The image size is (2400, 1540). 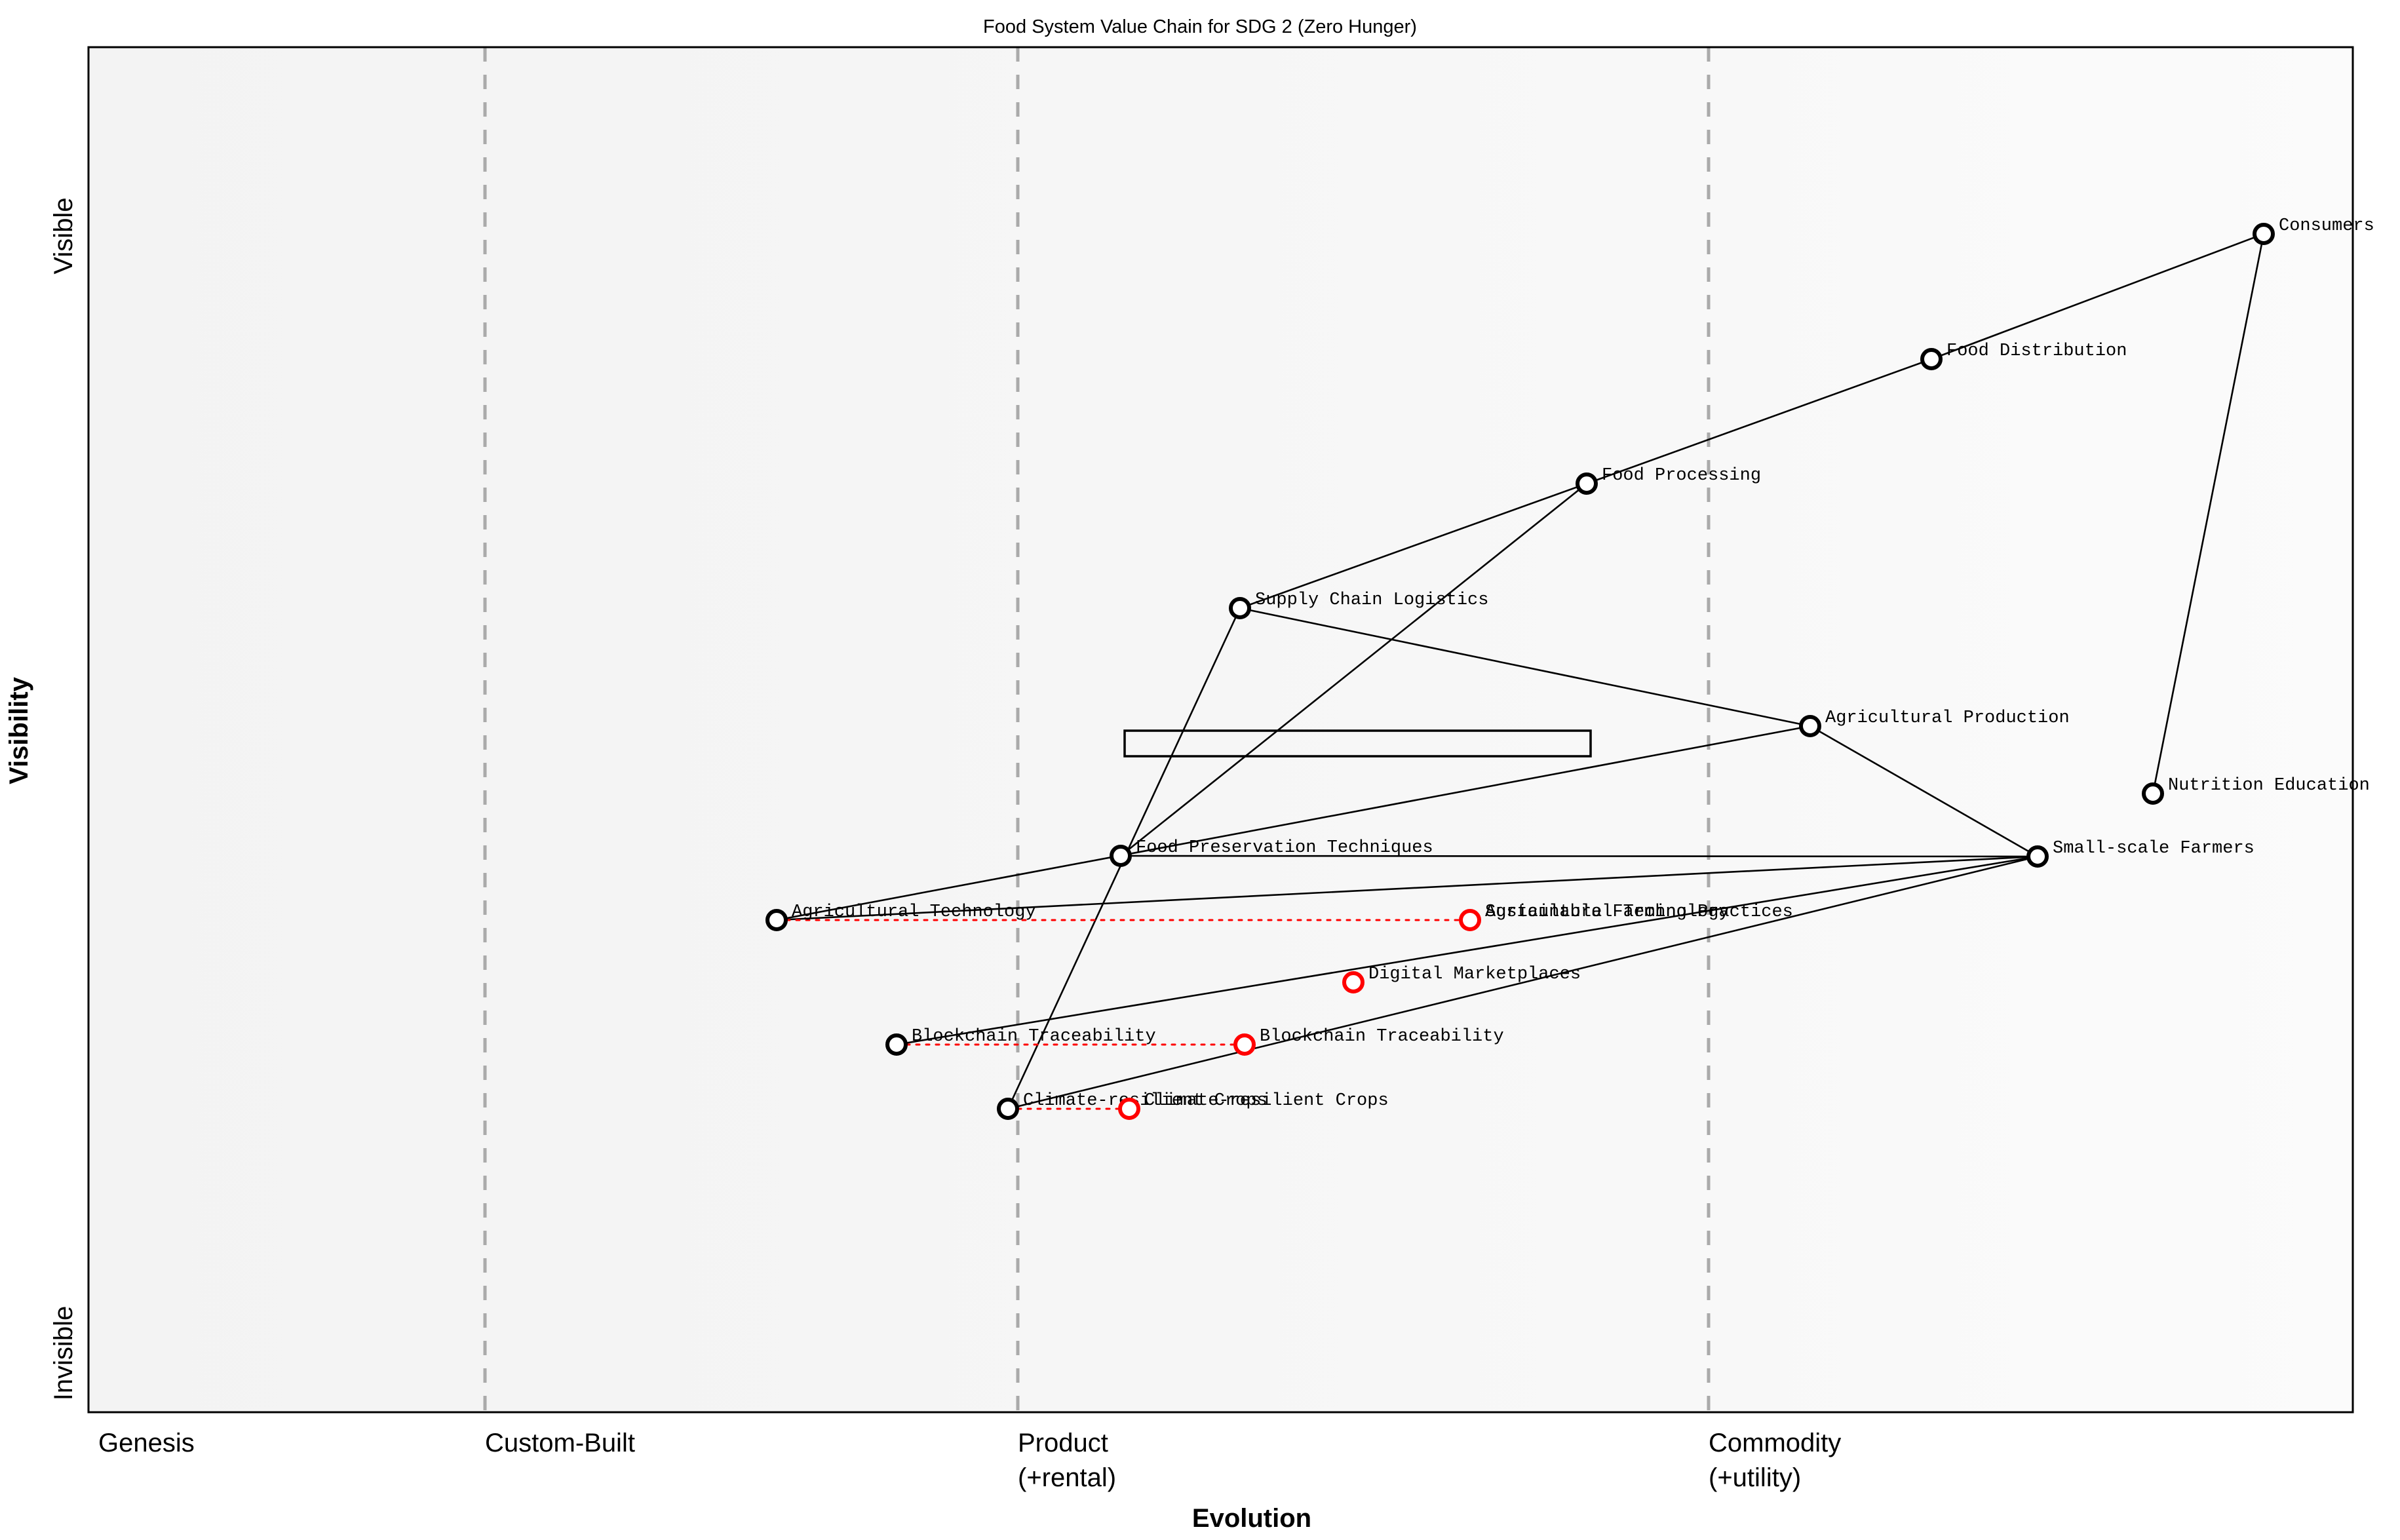 I want to click on link-consumers-nutrition-education, so click(x=2208, y=513).